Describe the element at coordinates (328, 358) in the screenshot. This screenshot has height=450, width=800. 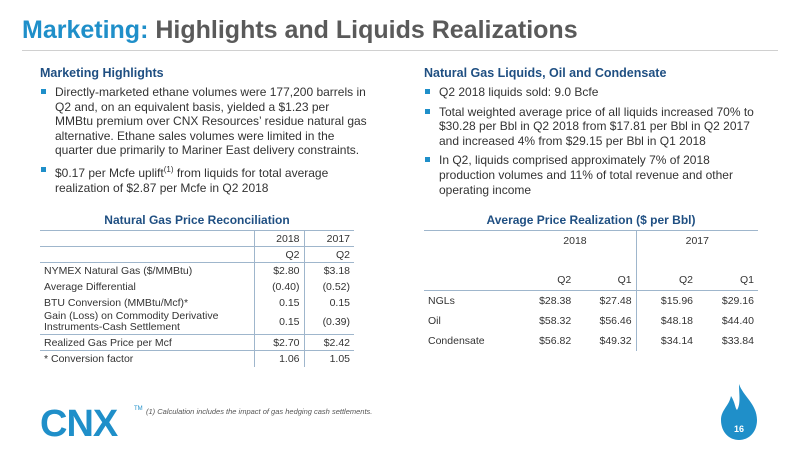
I see `cell-value: 1.05` at that location.